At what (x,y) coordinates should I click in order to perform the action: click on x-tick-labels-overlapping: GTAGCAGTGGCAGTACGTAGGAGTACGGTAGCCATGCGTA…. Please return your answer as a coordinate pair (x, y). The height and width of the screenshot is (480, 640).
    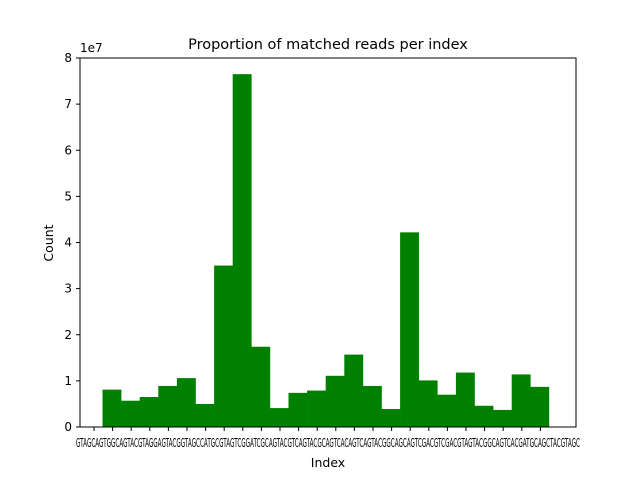
    Looking at the image, I should click on (328, 443).